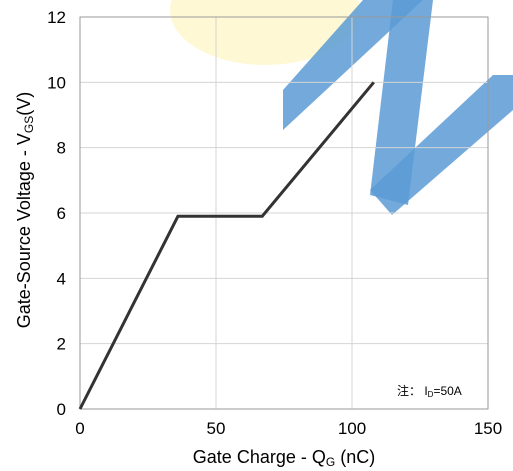 Image resolution: width=513 pixels, height=471 pixels. I want to click on condition-note-sub: D, so click(431, 394).